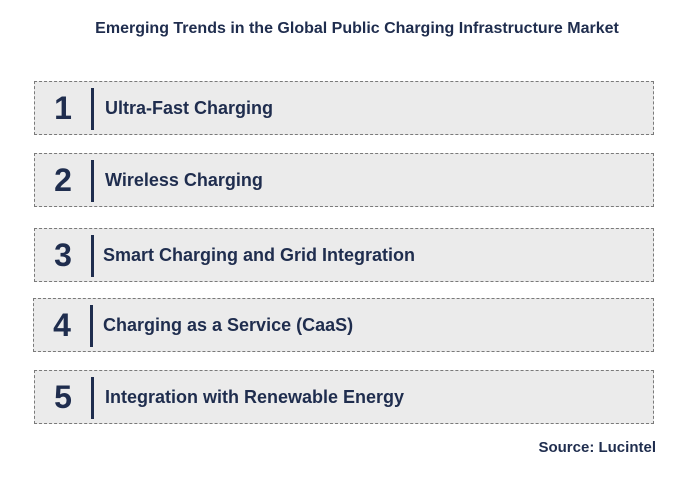 This screenshot has width=700, height=481. Describe the element at coordinates (189, 107) in the screenshot. I see `trend-label-1: Ultra-Fast Charging` at that location.